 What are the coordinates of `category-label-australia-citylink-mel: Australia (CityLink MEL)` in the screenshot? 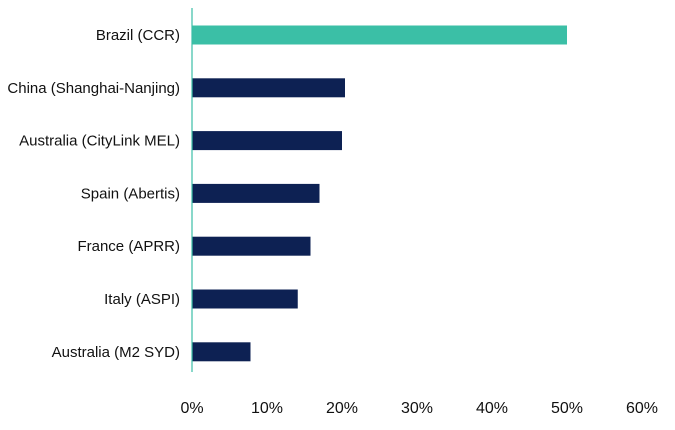 It's located at (99, 141).